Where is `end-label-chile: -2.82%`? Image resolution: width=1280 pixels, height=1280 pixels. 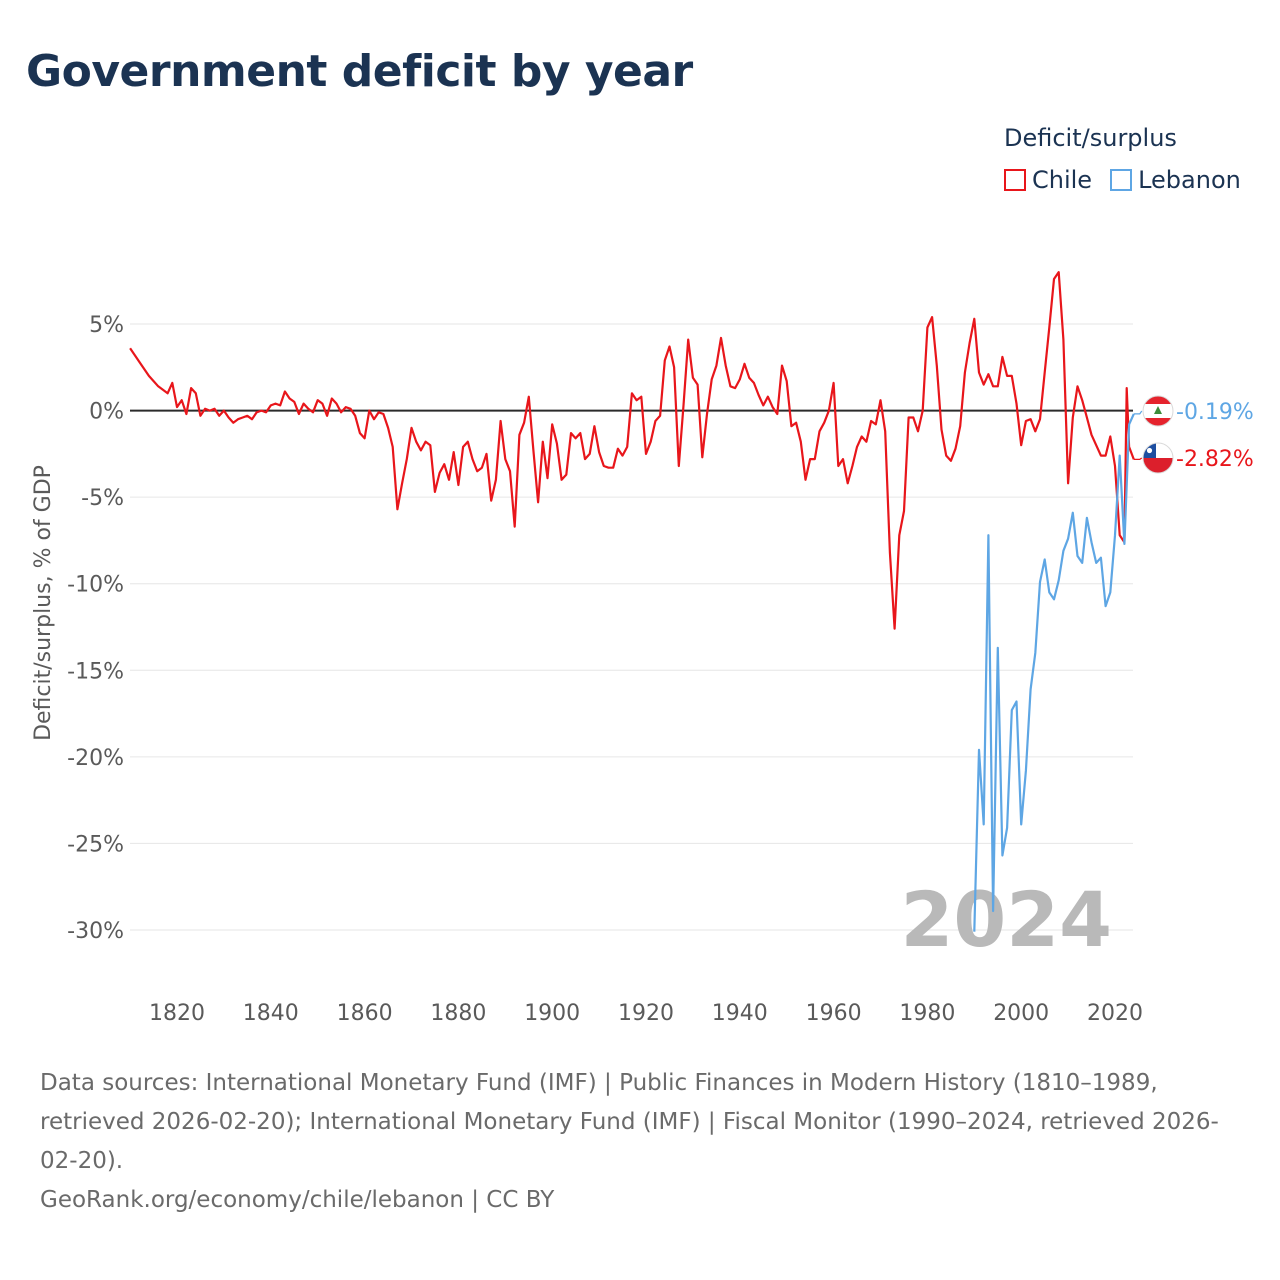 end-label-chile: -2.82% is located at coordinates (1215, 459).